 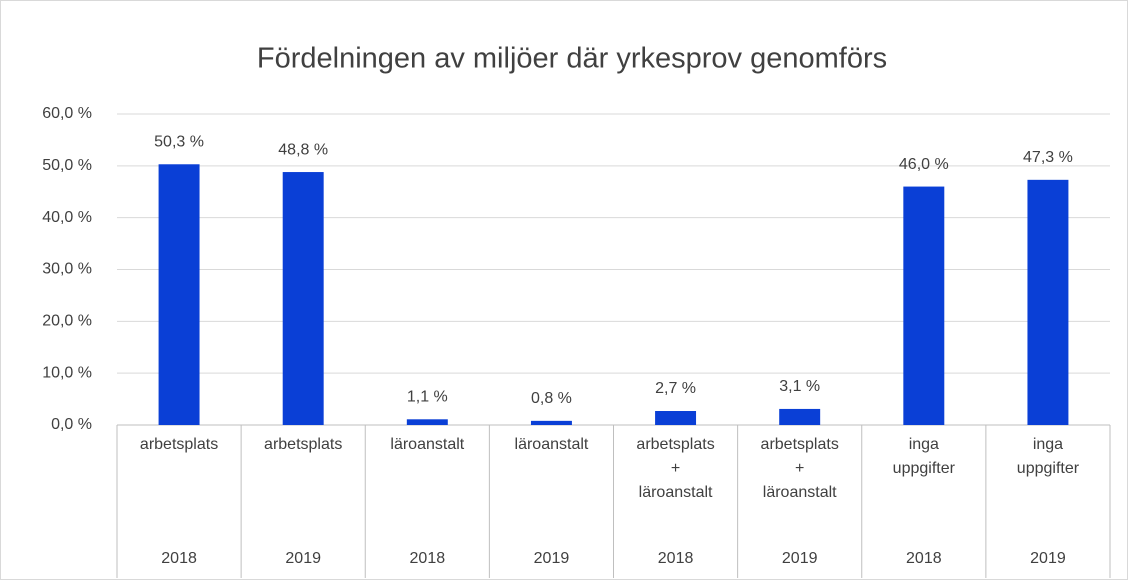 What do you see at coordinates (67, 165) in the screenshot?
I see `y-tick-label: 50,0 %` at bounding box center [67, 165].